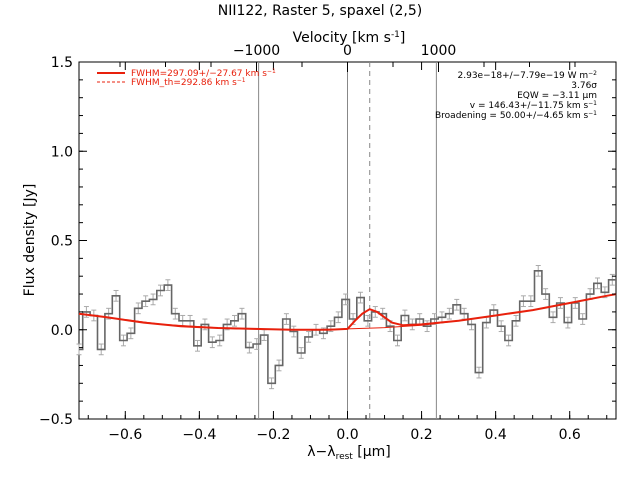 This screenshot has width=640, height=480. What do you see at coordinates (56, 420) in the screenshot?
I see `y-tick-label: −0.5` at bounding box center [56, 420].